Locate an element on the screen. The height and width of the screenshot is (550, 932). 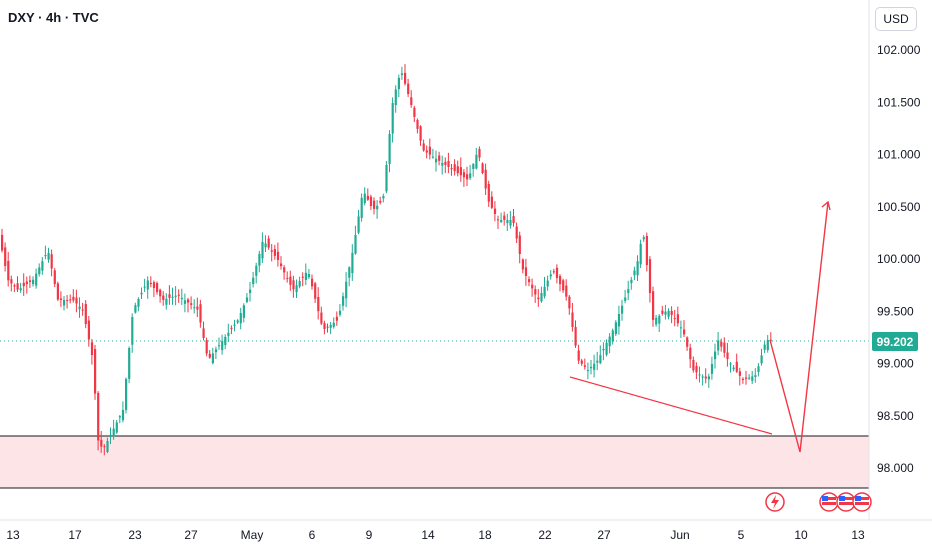
support-zone is located at coordinates (434, 462).